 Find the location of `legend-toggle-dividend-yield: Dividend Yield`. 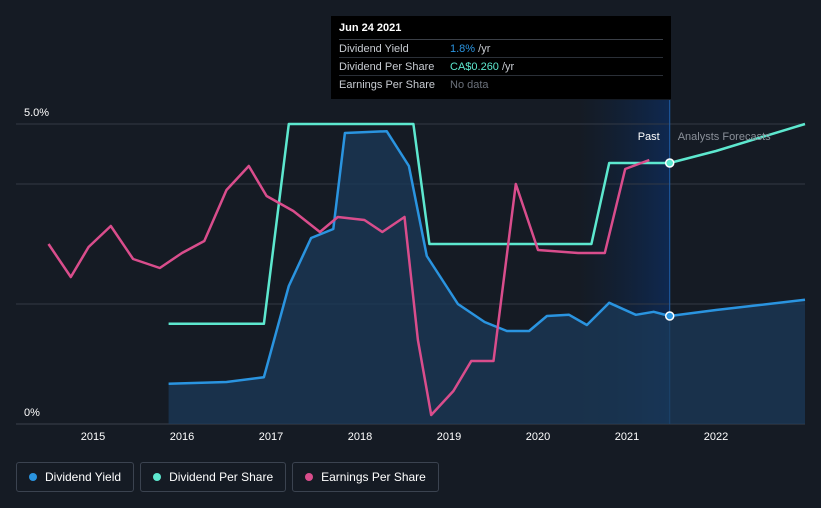

legend-toggle-dividend-yield: Dividend Yield is located at coordinates (75, 477).